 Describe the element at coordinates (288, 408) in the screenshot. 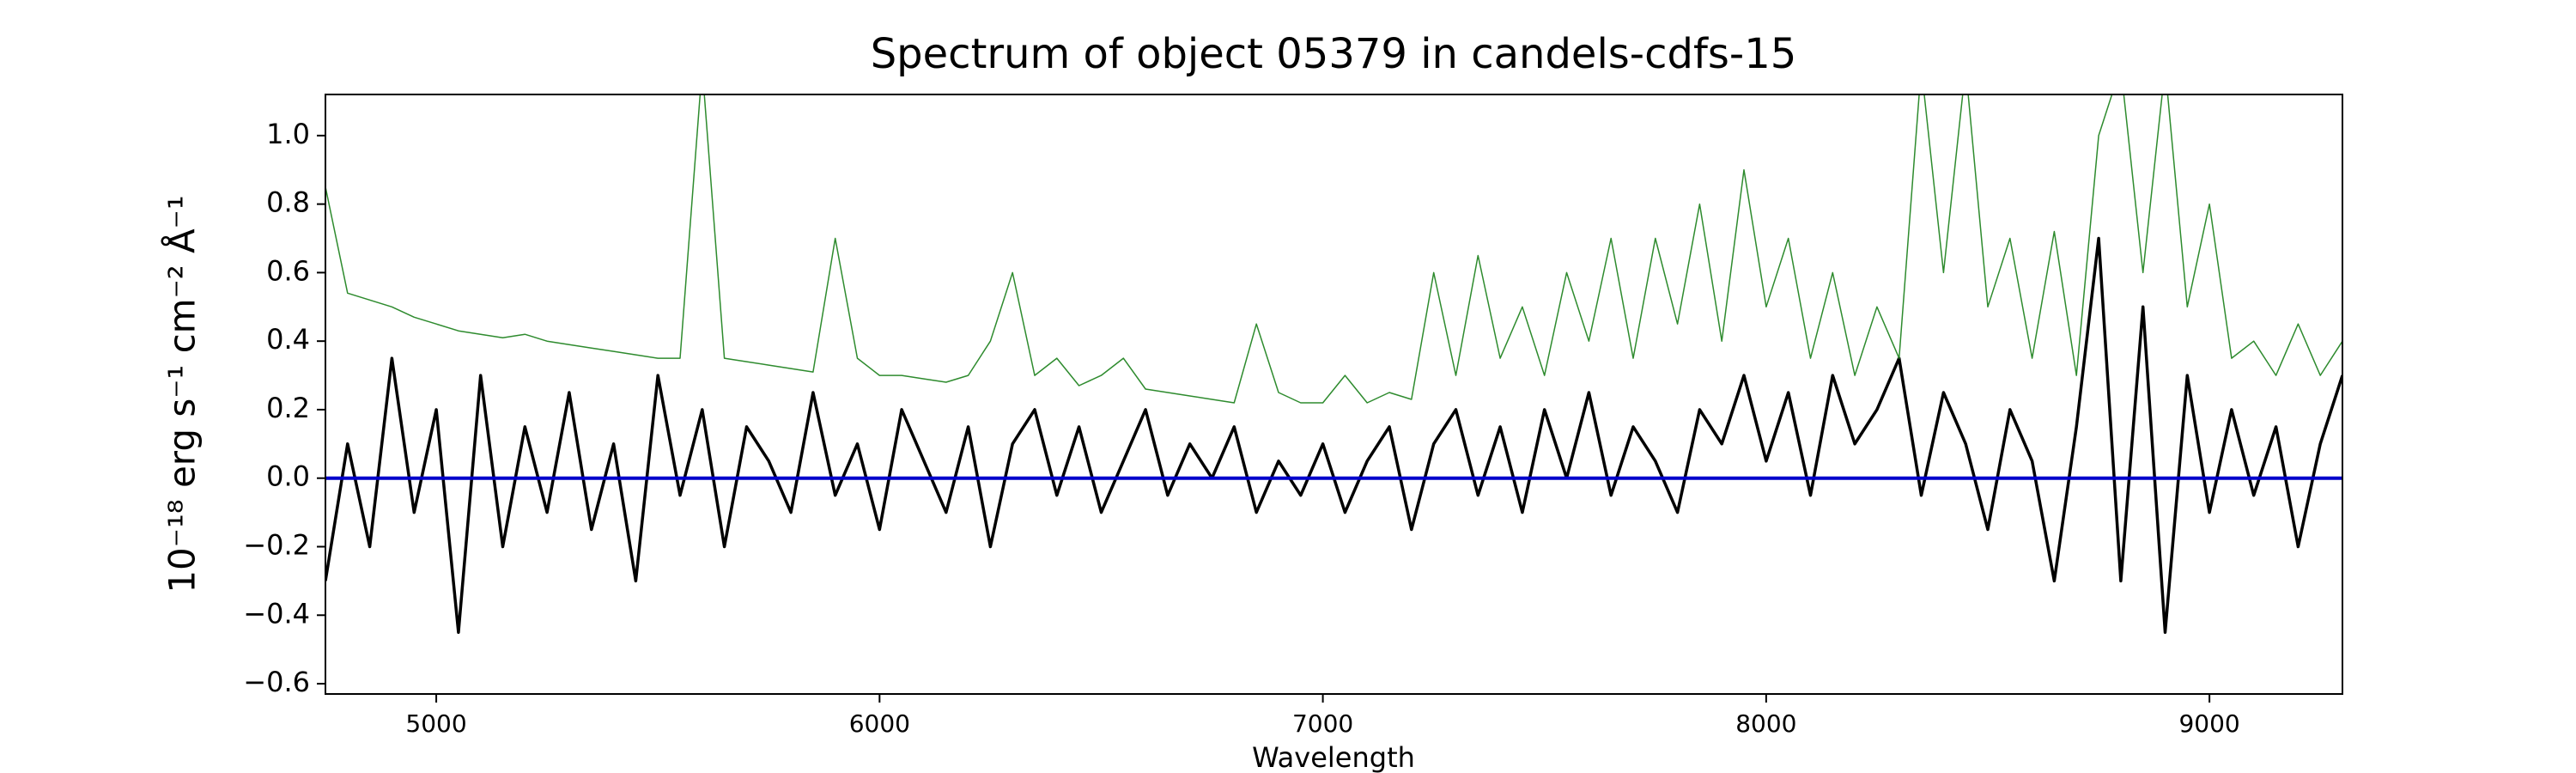

I see `y-tick-label: 0.2` at that location.